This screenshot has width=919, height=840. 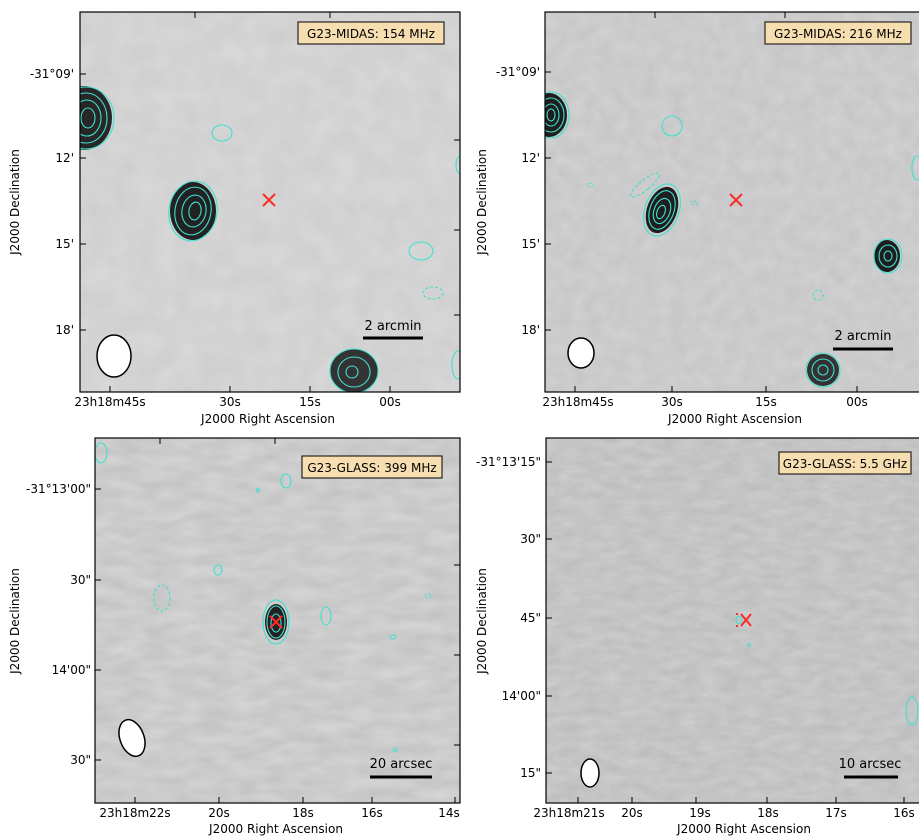 What do you see at coordinates (530, 618) in the screenshot?
I see `y-tick: 45"` at bounding box center [530, 618].